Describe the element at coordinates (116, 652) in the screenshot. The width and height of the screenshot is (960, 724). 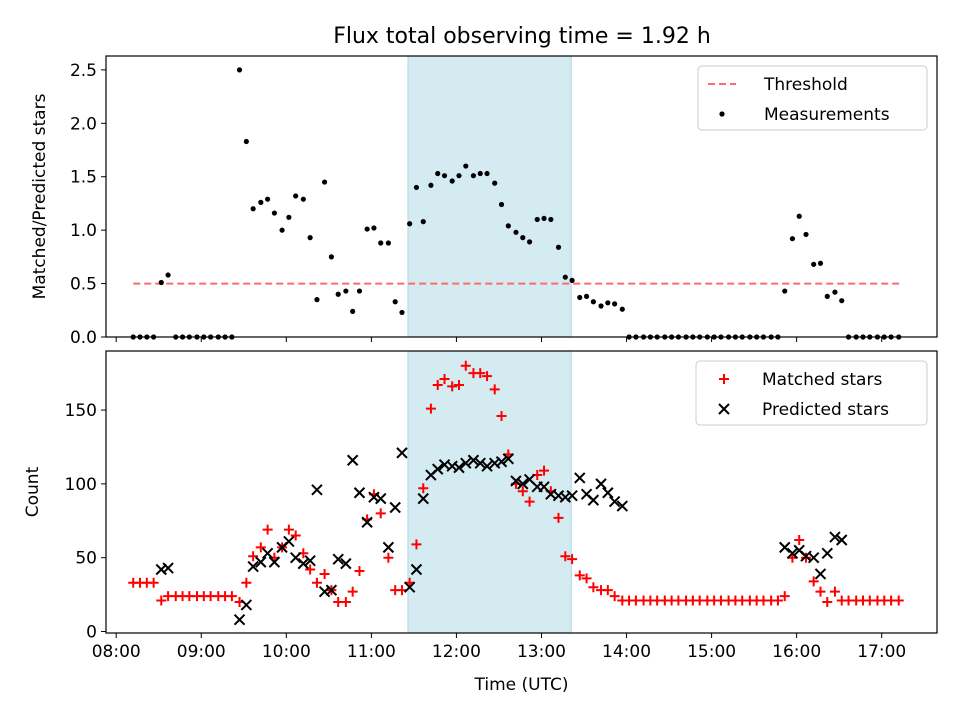
I see `x-tick-label: 08:00` at that location.